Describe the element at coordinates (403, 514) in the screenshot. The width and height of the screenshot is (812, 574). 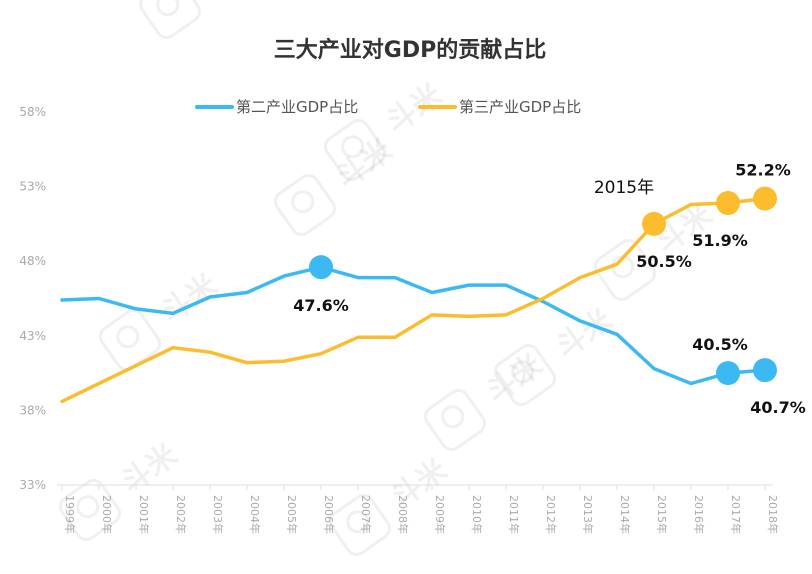
I see `x-tick-label: 2008年` at that location.